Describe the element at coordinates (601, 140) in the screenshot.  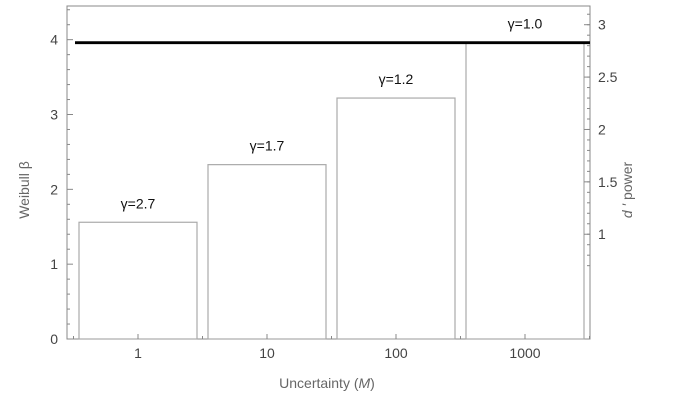
I see `y2-axis-ticks: 1 1.5 2 2.5 3` at that location.